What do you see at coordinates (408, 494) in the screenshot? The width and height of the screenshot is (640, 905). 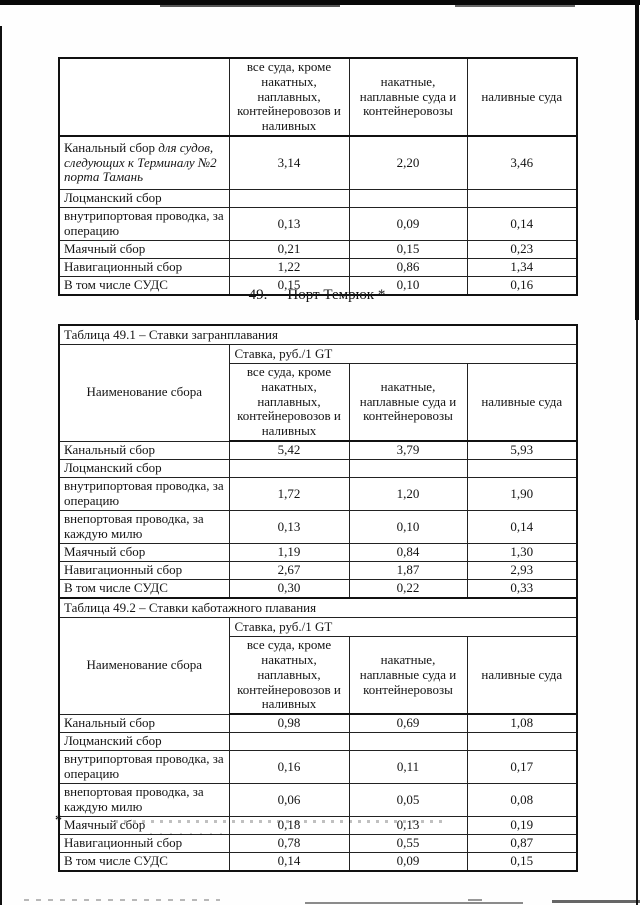 I see `rate-cell: 1,20` at bounding box center [408, 494].